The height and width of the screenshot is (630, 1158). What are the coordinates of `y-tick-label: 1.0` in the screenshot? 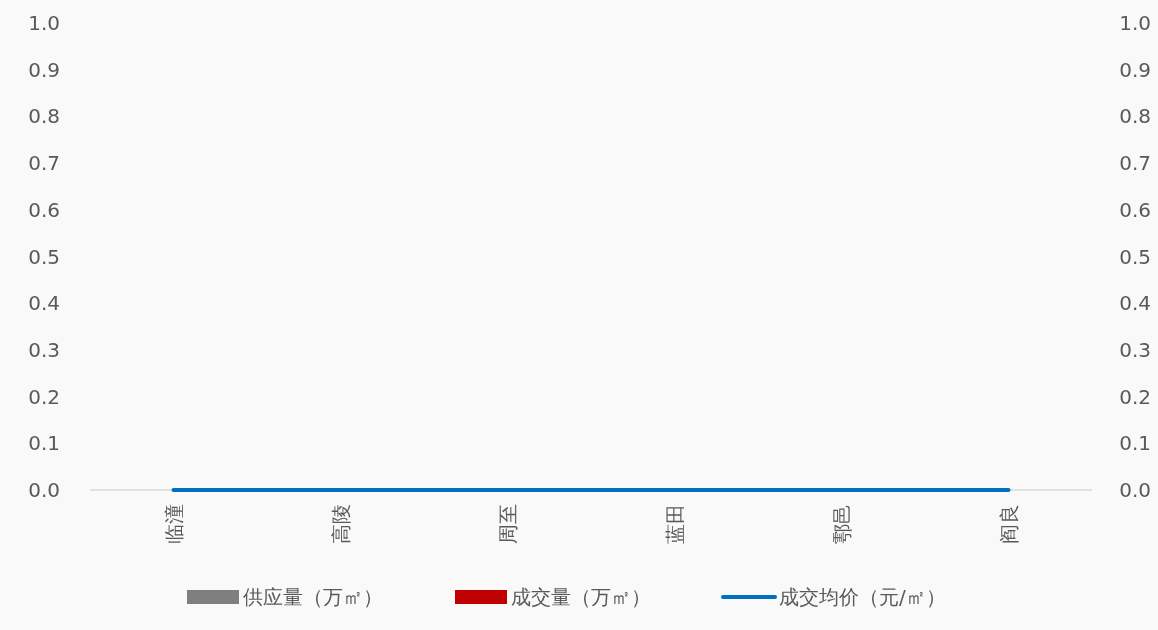 It's located at (44, 23).